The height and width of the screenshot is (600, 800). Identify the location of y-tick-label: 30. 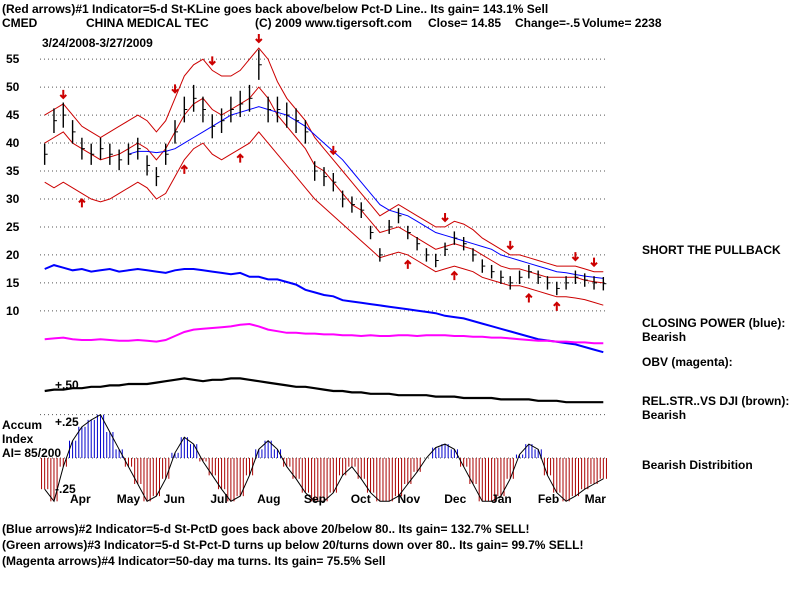
(13, 199).